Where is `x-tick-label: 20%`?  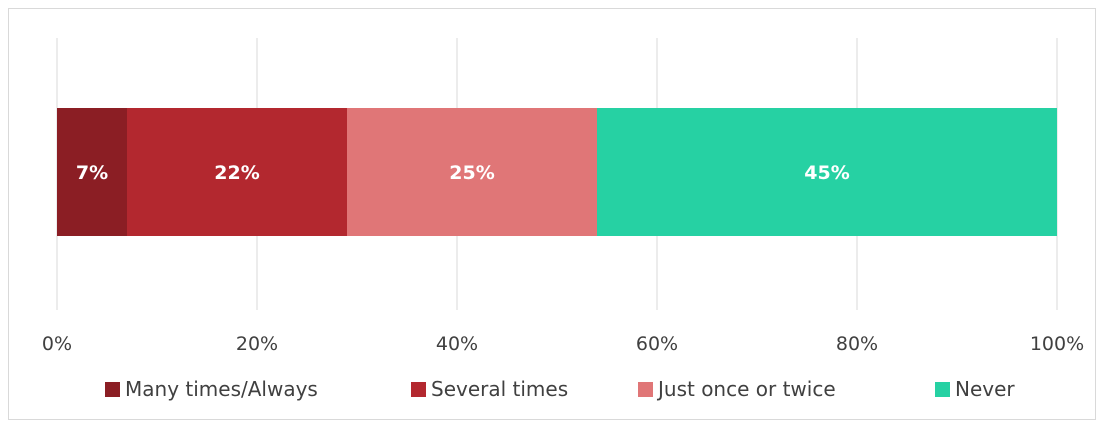 x-tick-label: 20% is located at coordinates (257, 344).